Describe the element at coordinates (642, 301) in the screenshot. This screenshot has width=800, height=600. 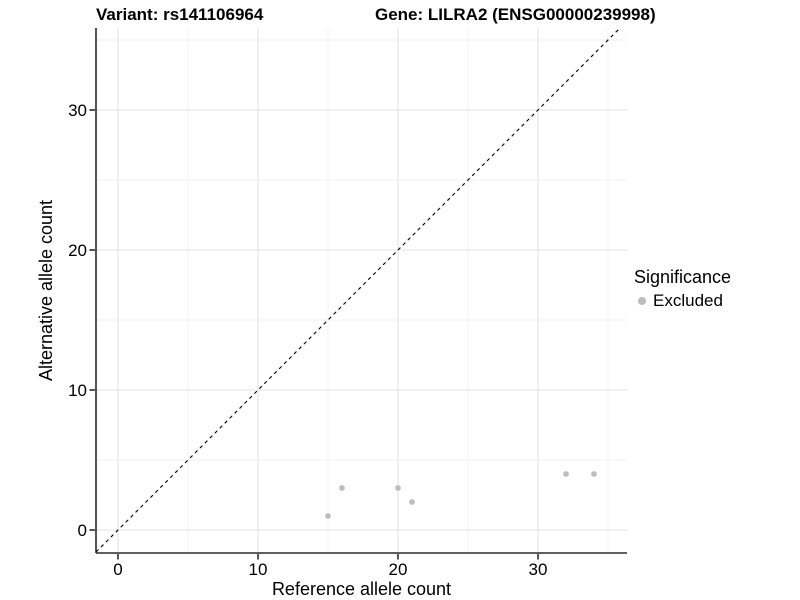
I see `legend-point-icon` at that location.